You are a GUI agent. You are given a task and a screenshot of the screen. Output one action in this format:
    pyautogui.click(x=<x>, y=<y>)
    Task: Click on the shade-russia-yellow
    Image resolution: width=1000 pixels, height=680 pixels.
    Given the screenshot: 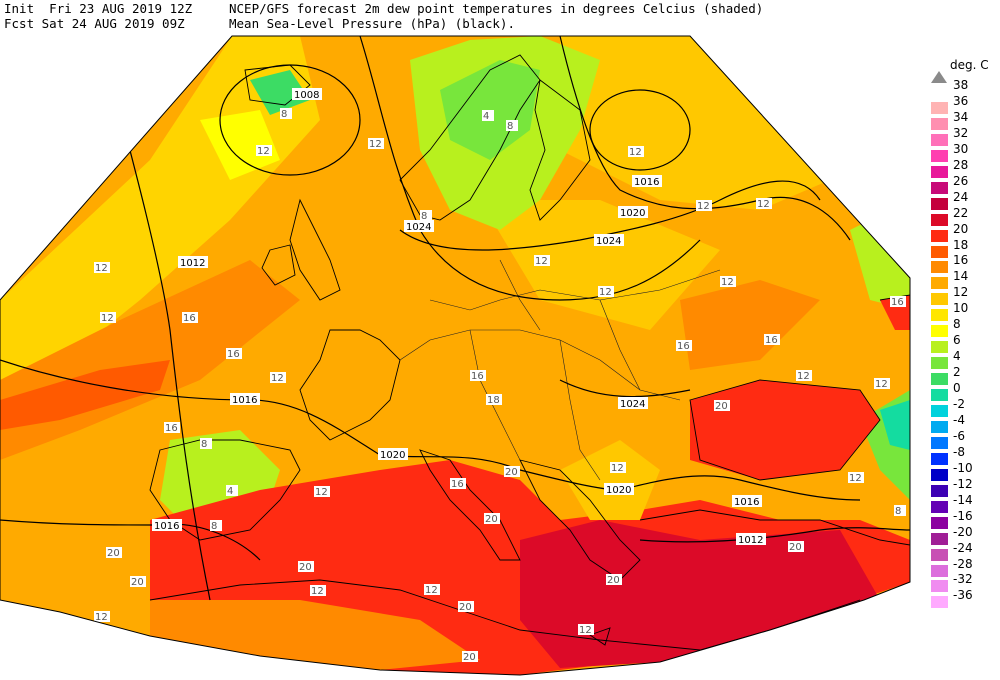 What is the action you would take?
    pyautogui.click(x=695, y=123)
    